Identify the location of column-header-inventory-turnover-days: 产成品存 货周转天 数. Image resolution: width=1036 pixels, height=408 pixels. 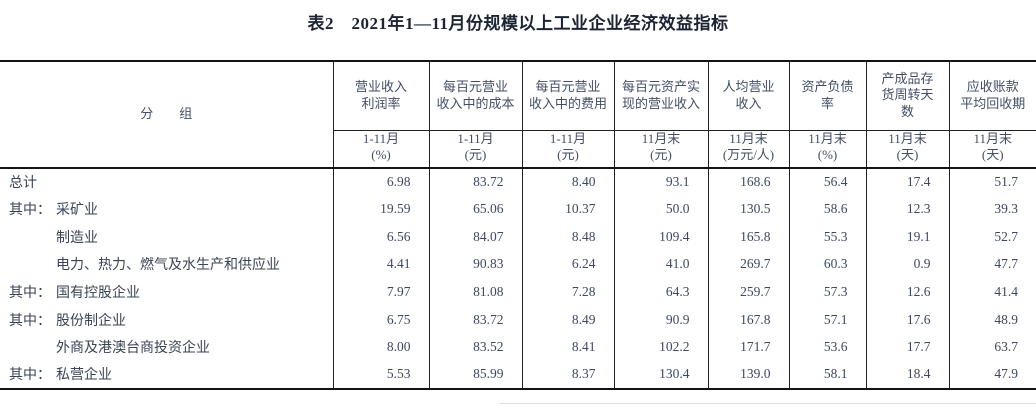
(907, 96).